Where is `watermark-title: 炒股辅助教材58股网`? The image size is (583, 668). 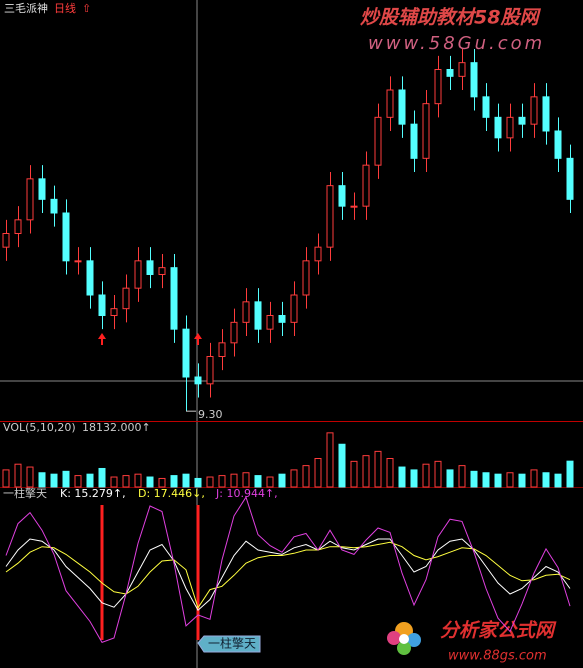
watermark-title: 炒股辅助教材58股网 is located at coordinates (450, 18).